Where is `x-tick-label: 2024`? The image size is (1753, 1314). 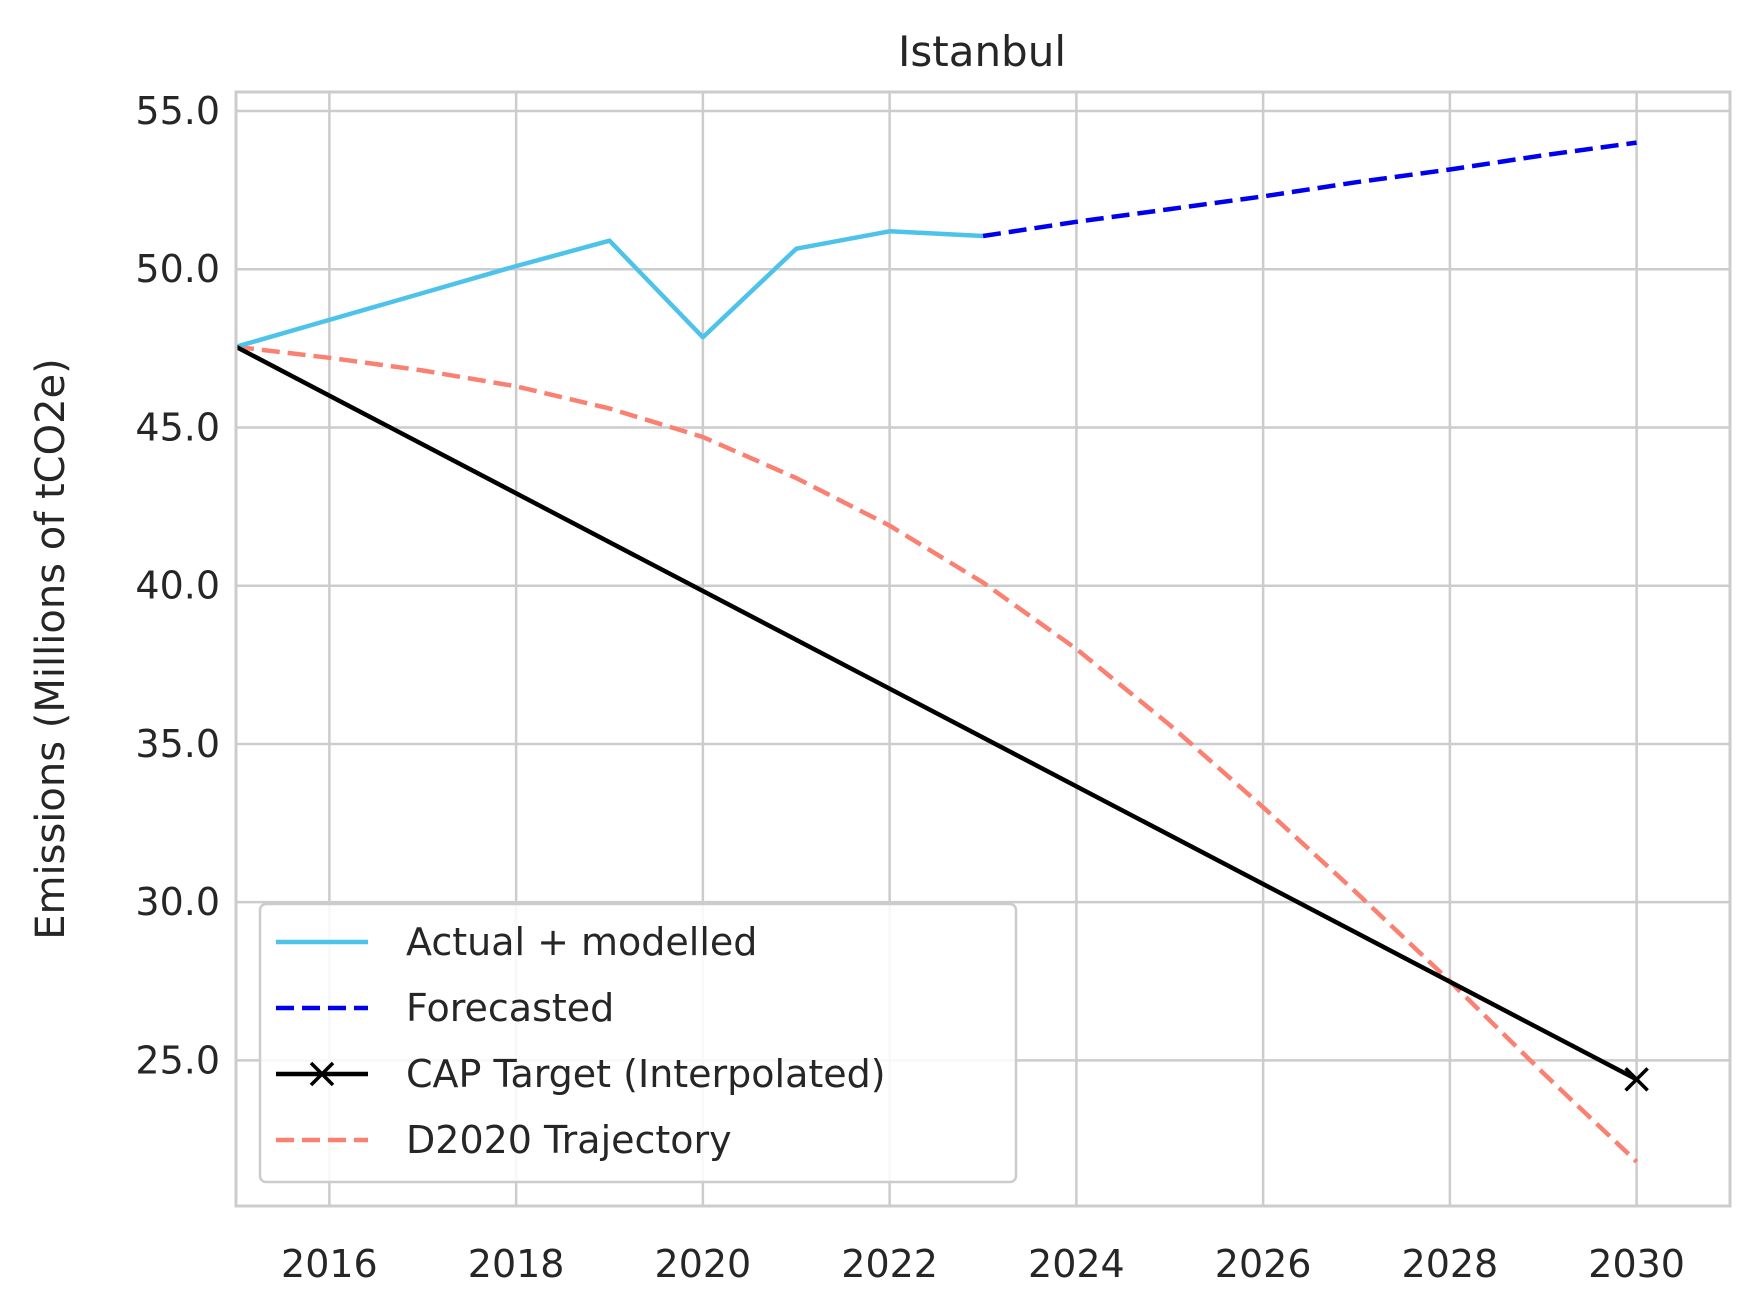
x-tick-label: 2024 is located at coordinates (1076, 1264).